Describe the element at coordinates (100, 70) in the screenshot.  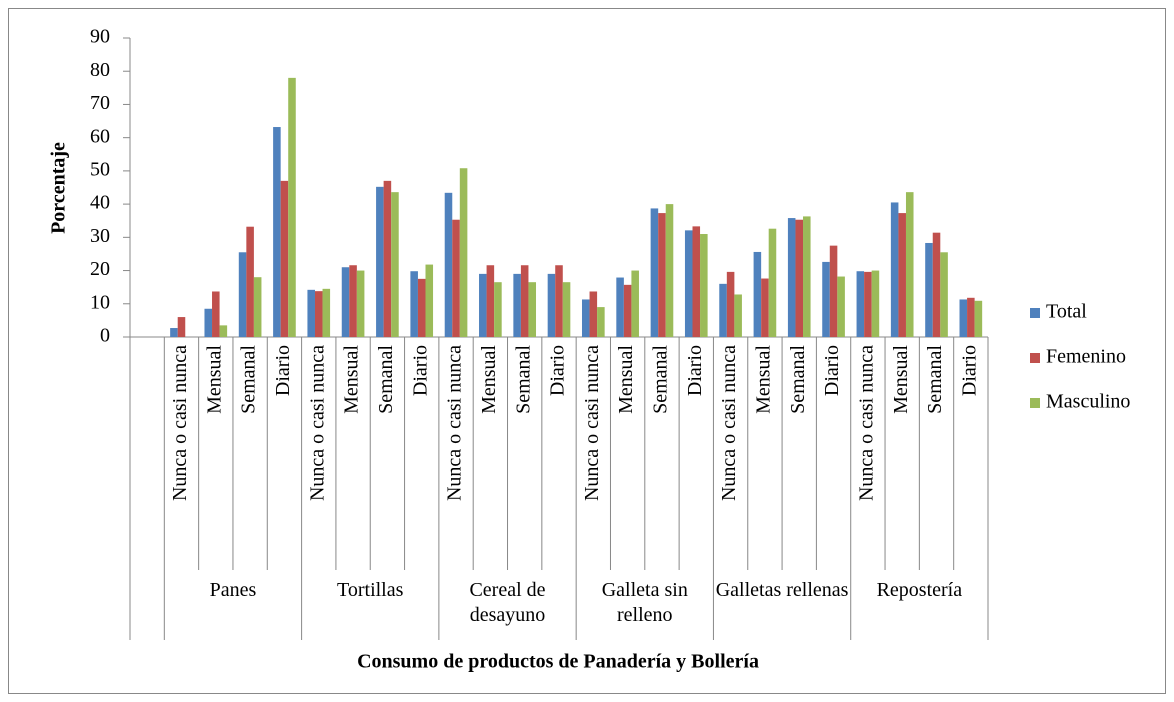
I see `y-tick-label: 80` at that location.